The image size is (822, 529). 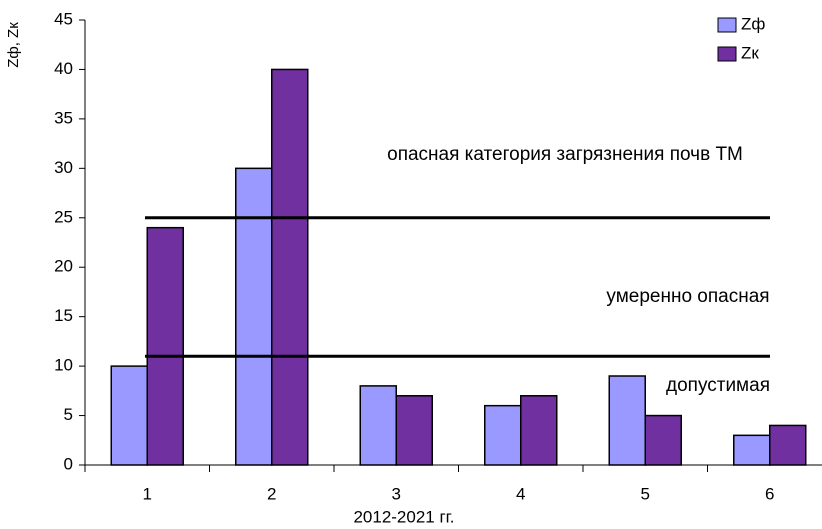 I want to click on x-tick-label: 1, so click(x=147, y=493).